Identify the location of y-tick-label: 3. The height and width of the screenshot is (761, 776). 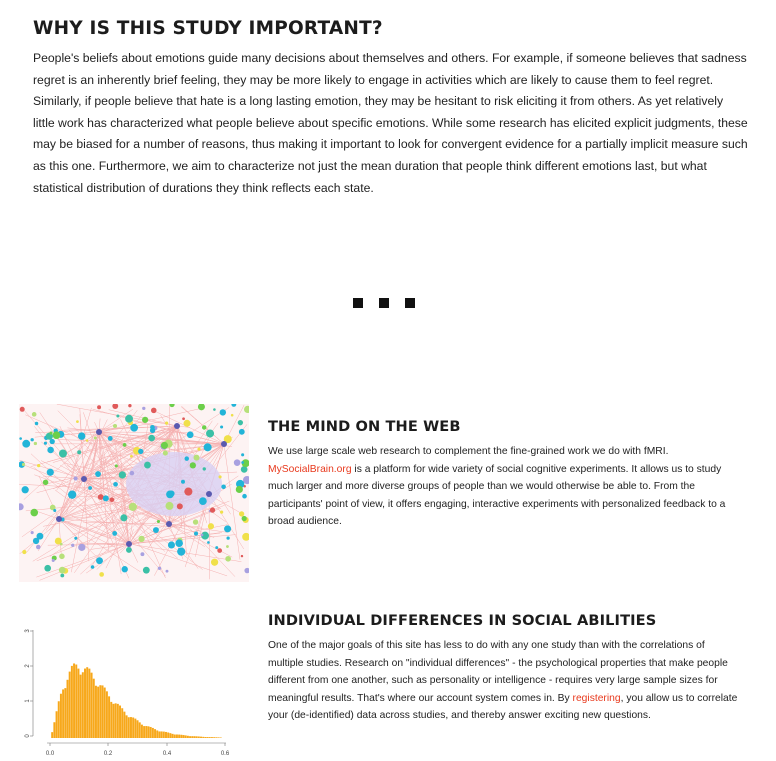
(28, 631).